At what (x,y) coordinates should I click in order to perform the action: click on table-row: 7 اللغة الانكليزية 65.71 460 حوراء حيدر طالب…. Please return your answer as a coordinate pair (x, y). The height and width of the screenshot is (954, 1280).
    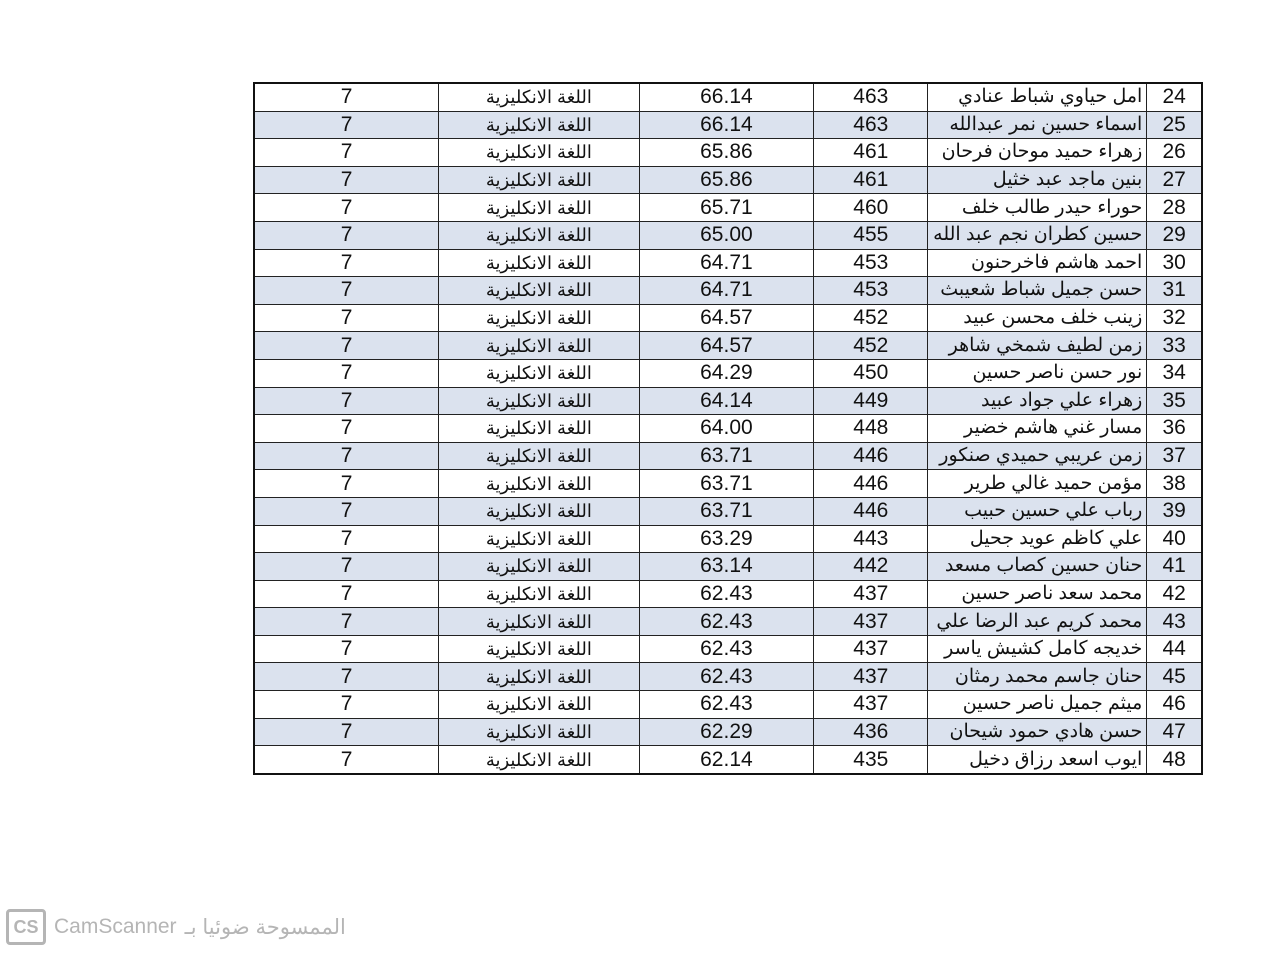
    Looking at the image, I should click on (728, 207).